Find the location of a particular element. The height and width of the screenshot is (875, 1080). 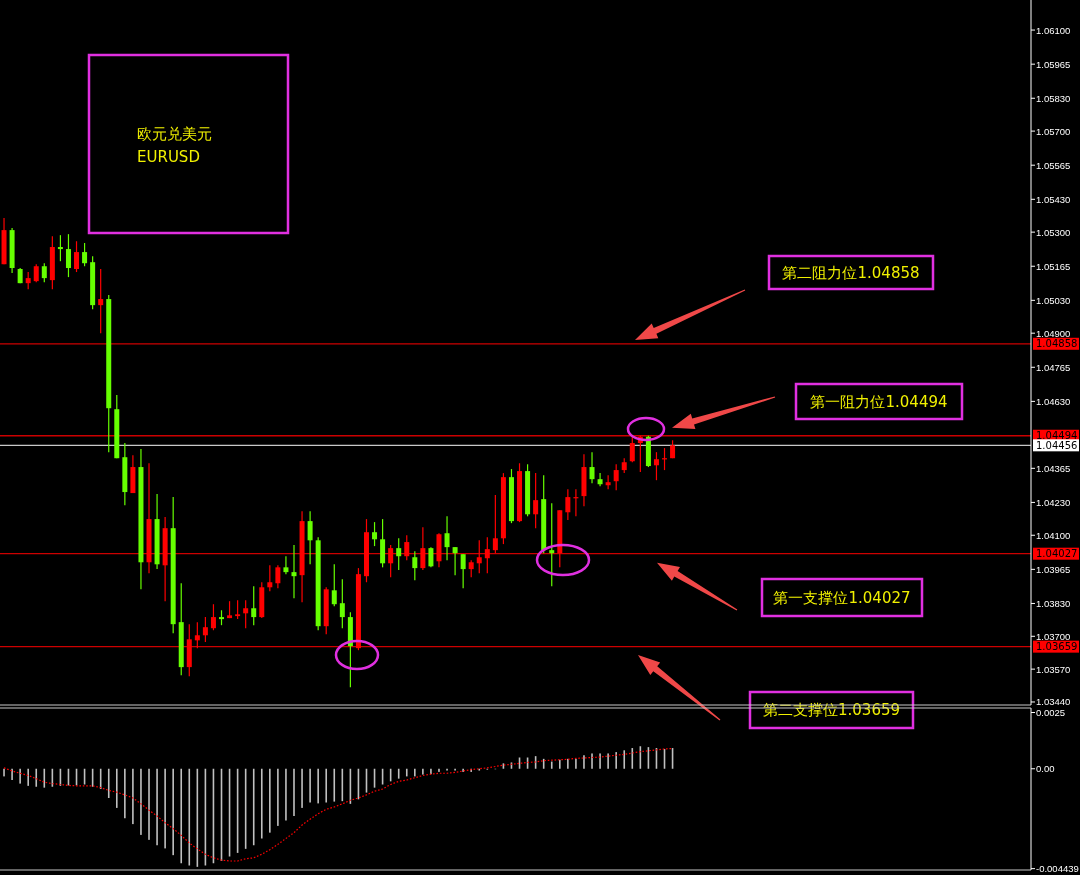

y-tick-label: 1.04230 is located at coordinates (1053, 502).